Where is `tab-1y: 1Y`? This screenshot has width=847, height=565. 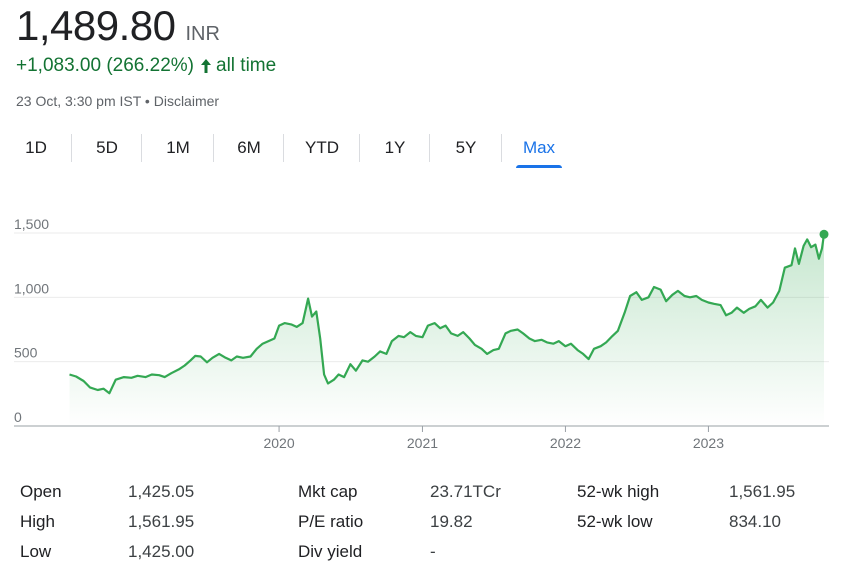 tab-1y: 1Y is located at coordinates (395, 148).